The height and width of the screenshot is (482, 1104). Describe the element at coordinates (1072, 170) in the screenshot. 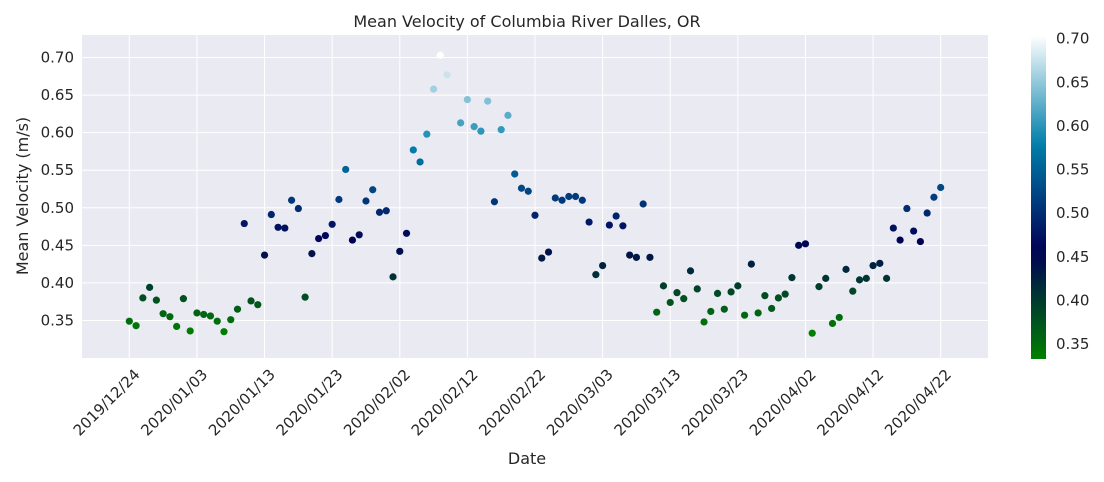

I see `colorbar-tick-label: 0.55` at that location.